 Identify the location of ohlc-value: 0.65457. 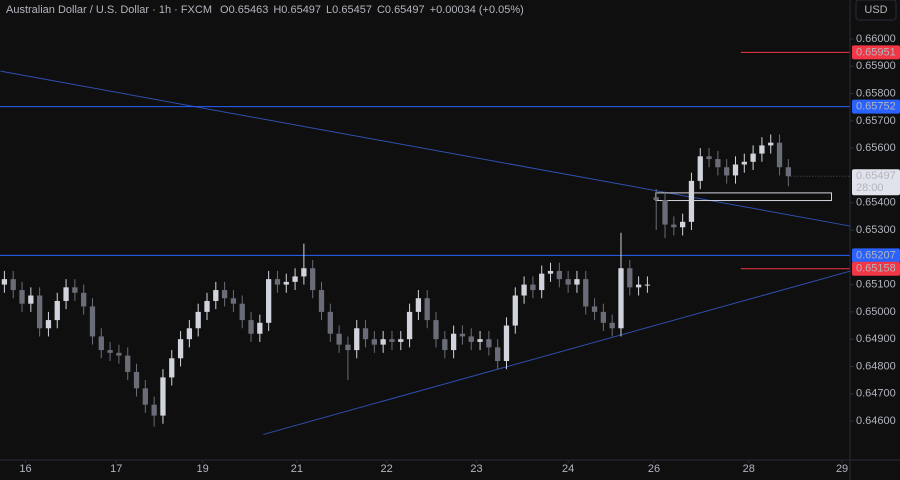
(352, 10).